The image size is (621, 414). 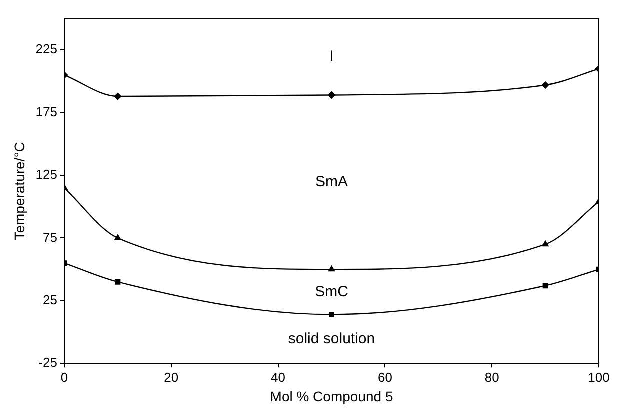 I want to click on x-tick-label: 80, so click(x=492, y=377).